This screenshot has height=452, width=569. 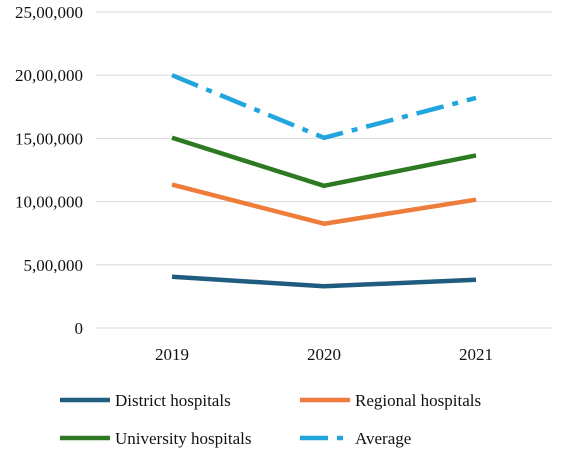 I want to click on legend-item: Regional hospitals, so click(x=390, y=400).